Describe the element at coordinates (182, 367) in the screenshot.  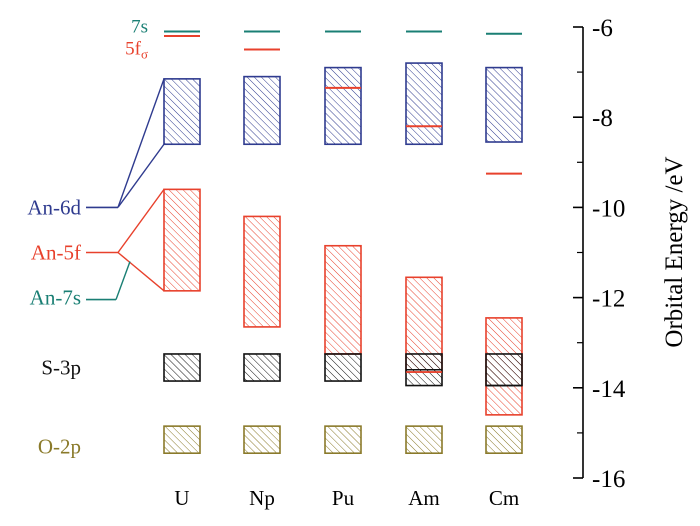
I see `band-s-3p-u` at that location.